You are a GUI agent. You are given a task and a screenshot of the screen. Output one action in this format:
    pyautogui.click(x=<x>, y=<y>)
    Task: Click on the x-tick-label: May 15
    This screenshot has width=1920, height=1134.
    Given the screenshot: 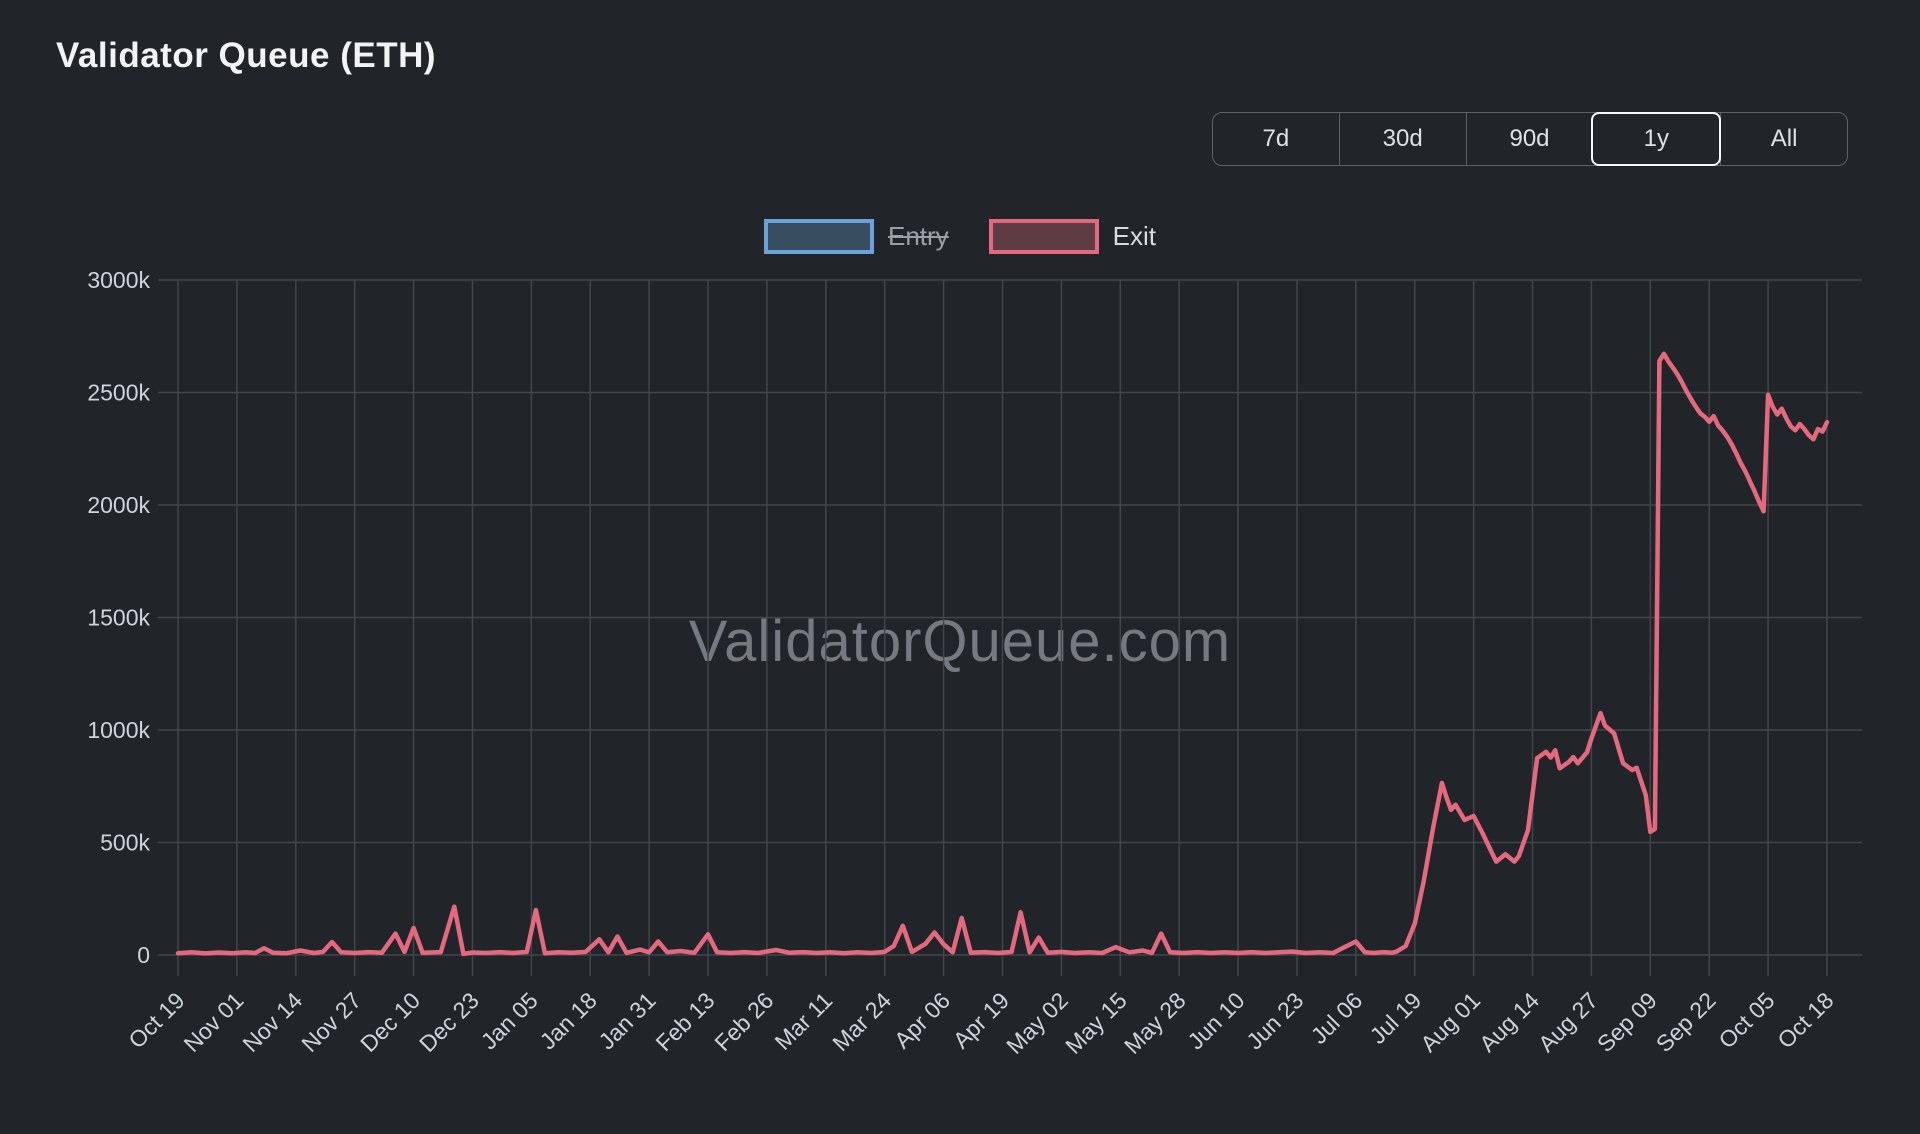 What is the action you would take?
    pyautogui.click(x=1096, y=1023)
    